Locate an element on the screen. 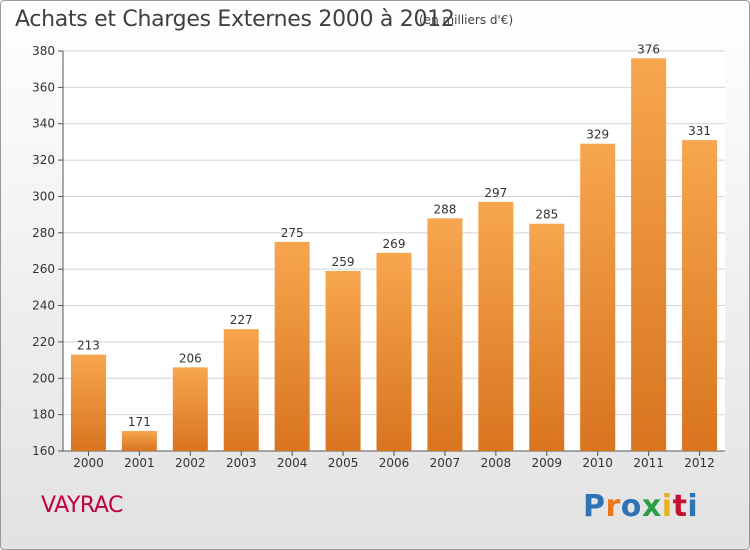  bar-value-label: 376 is located at coordinates (648, 49).